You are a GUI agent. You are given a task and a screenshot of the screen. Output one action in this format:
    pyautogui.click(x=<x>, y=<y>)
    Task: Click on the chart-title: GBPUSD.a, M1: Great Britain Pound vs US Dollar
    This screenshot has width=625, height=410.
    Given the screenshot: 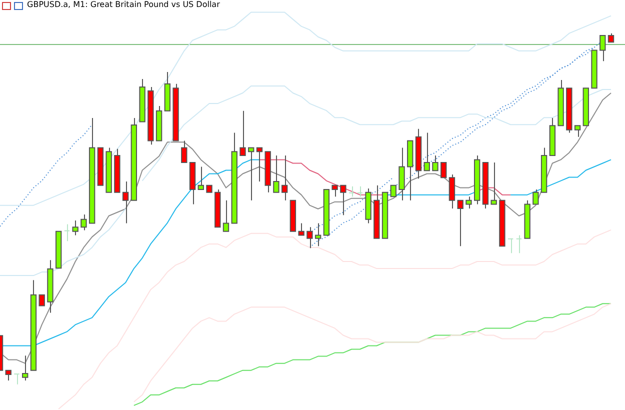 What is the action you would take?
    pyautogui.click(x=123, y=4)
    